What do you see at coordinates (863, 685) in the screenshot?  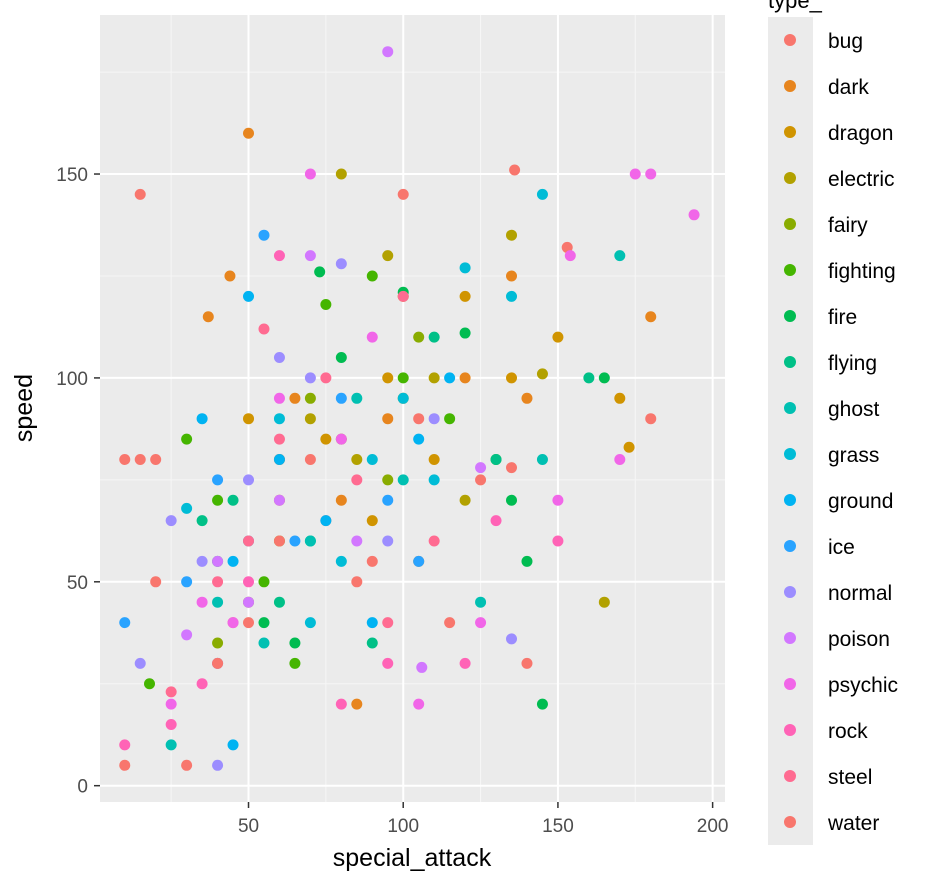 I see `legend-label-psychic: psychic` at bounding box center [863, 685].